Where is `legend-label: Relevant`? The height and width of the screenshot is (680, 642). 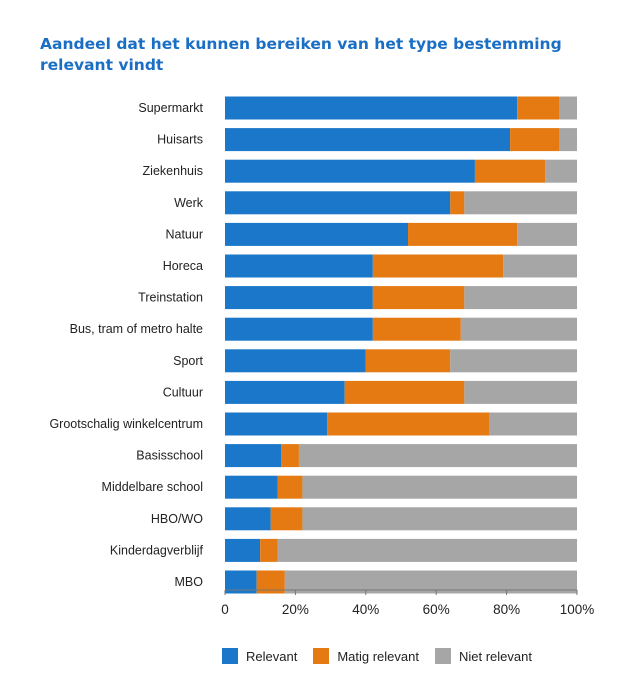
legend-label: Relevant is located at coordinates (272, 656).